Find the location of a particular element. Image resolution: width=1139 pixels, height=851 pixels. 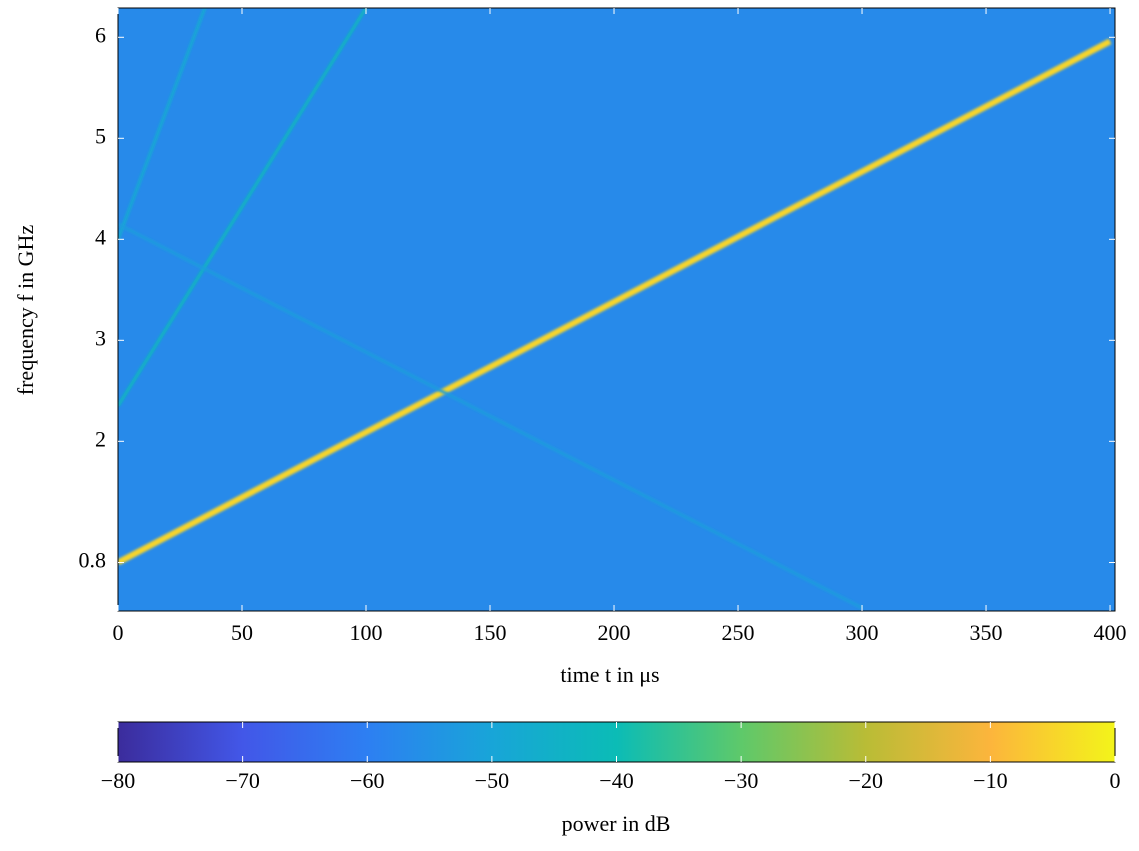

colorbar-tick-label: 0 is located at coordinates (1115, 780).